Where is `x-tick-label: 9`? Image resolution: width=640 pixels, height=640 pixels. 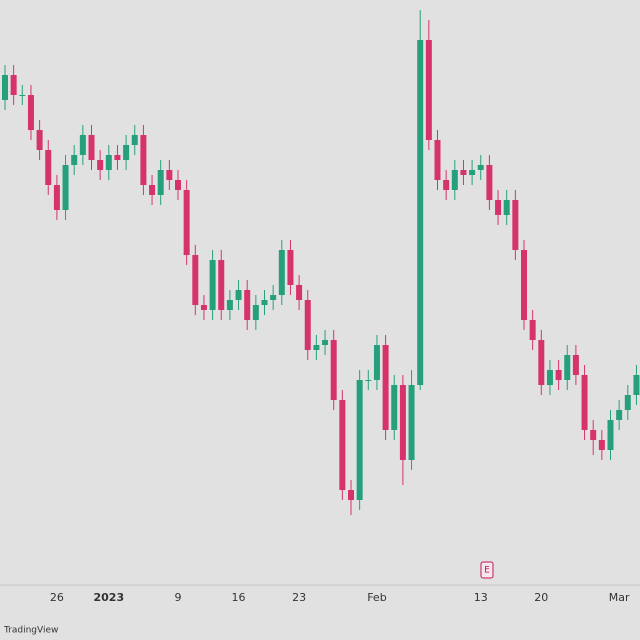 x-tick-label: 9 is located at coordinates (178, 597).